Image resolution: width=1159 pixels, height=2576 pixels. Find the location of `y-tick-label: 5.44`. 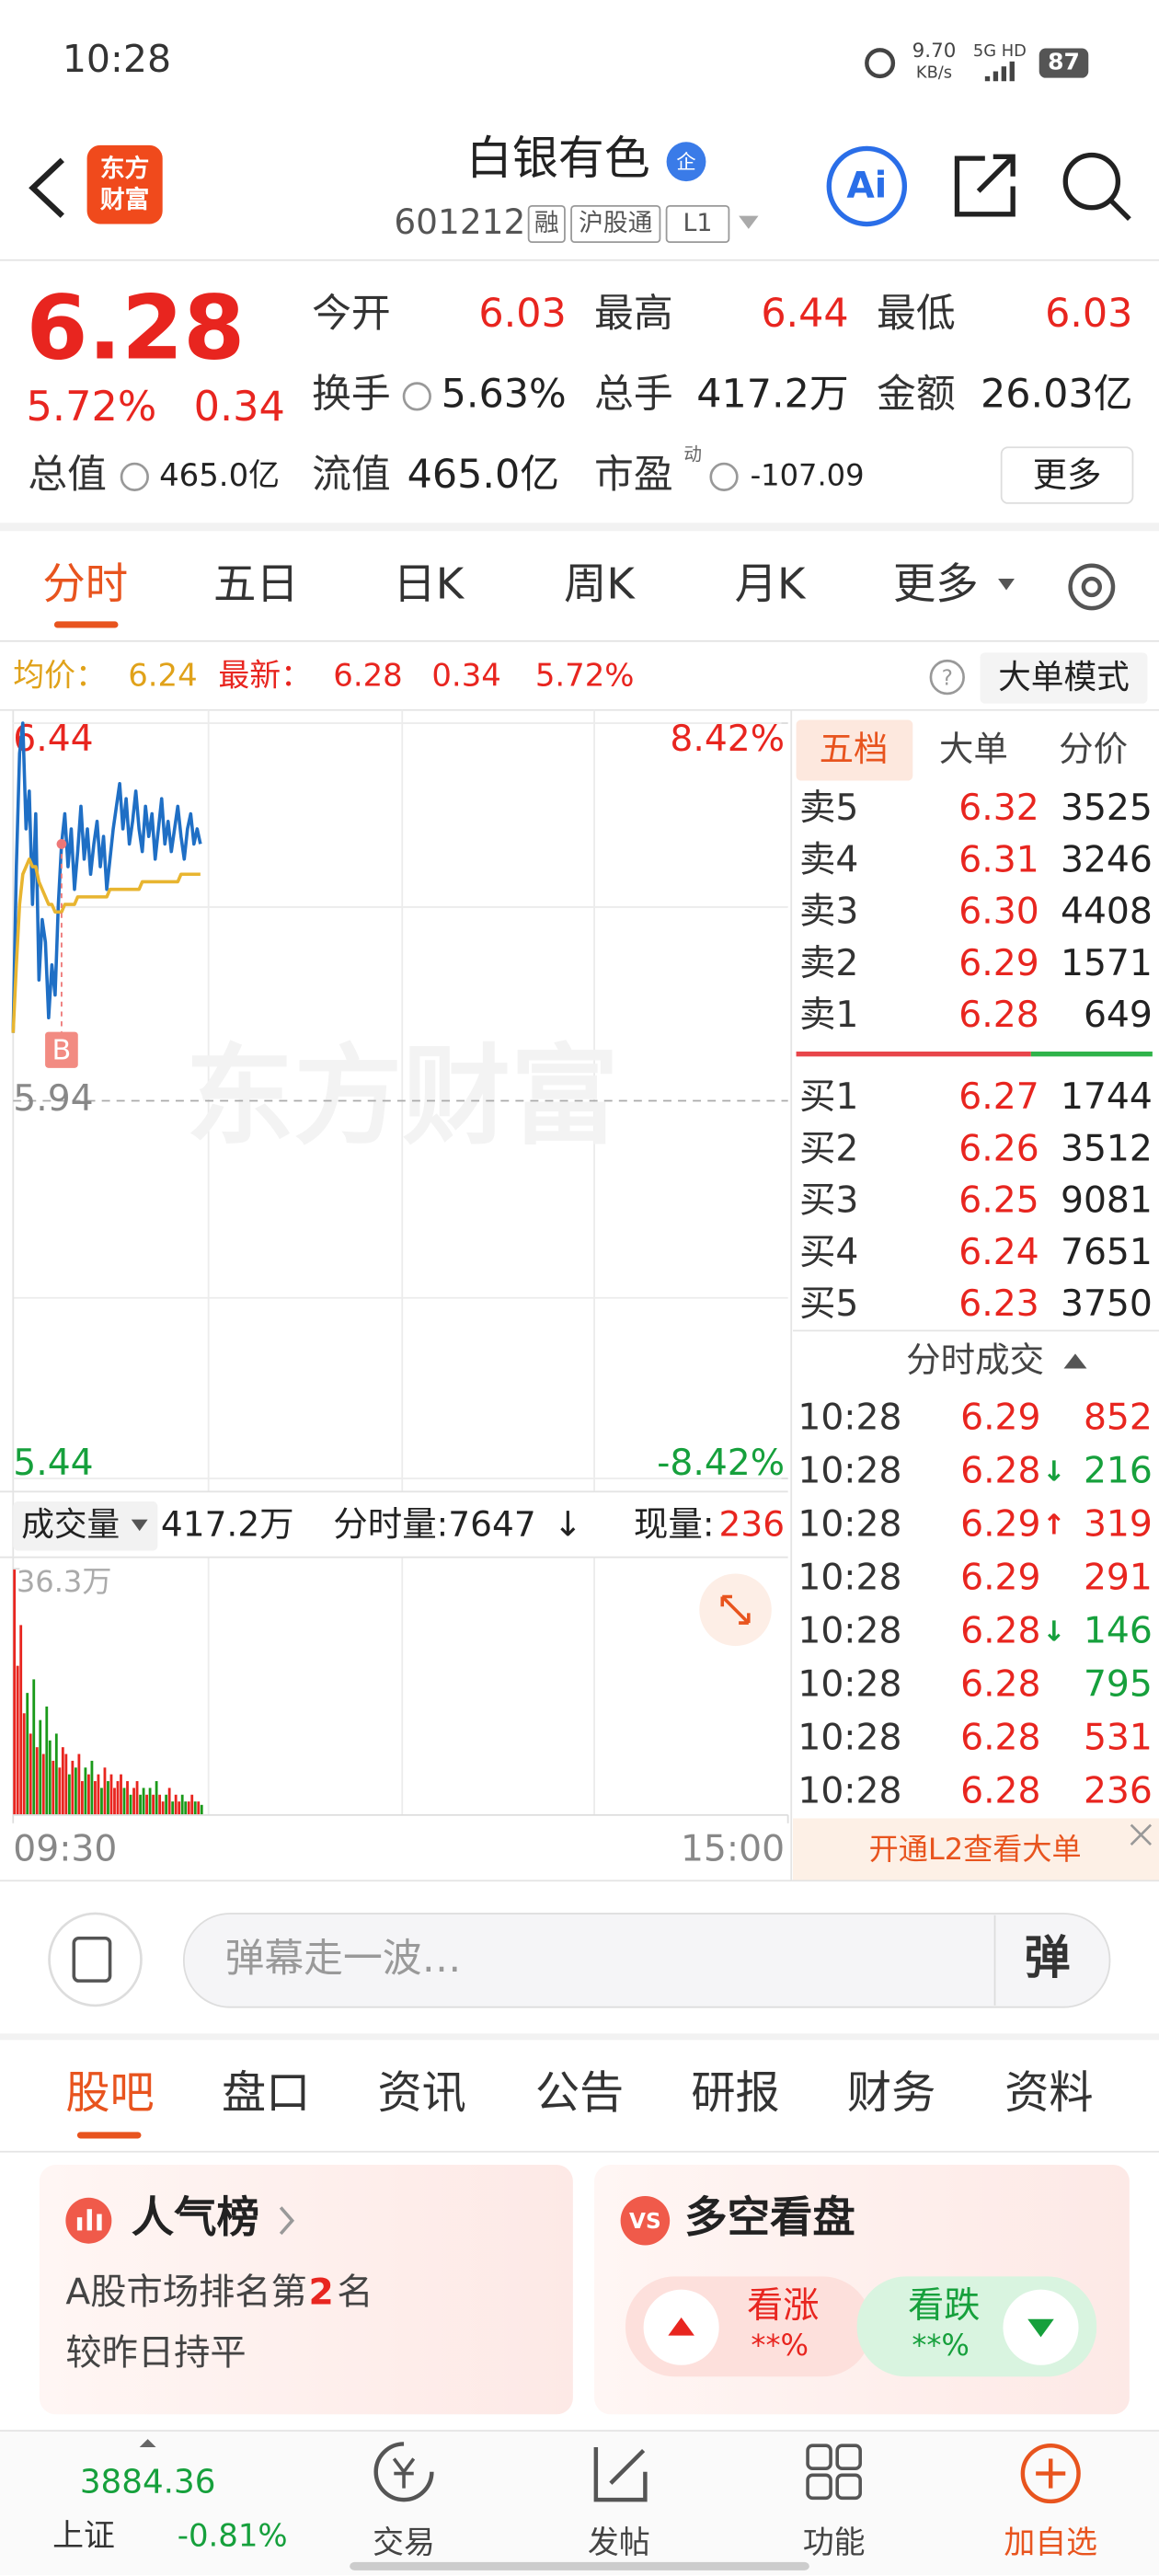

y-tick-label: 5.44 is located at coordinates (53, 1463).